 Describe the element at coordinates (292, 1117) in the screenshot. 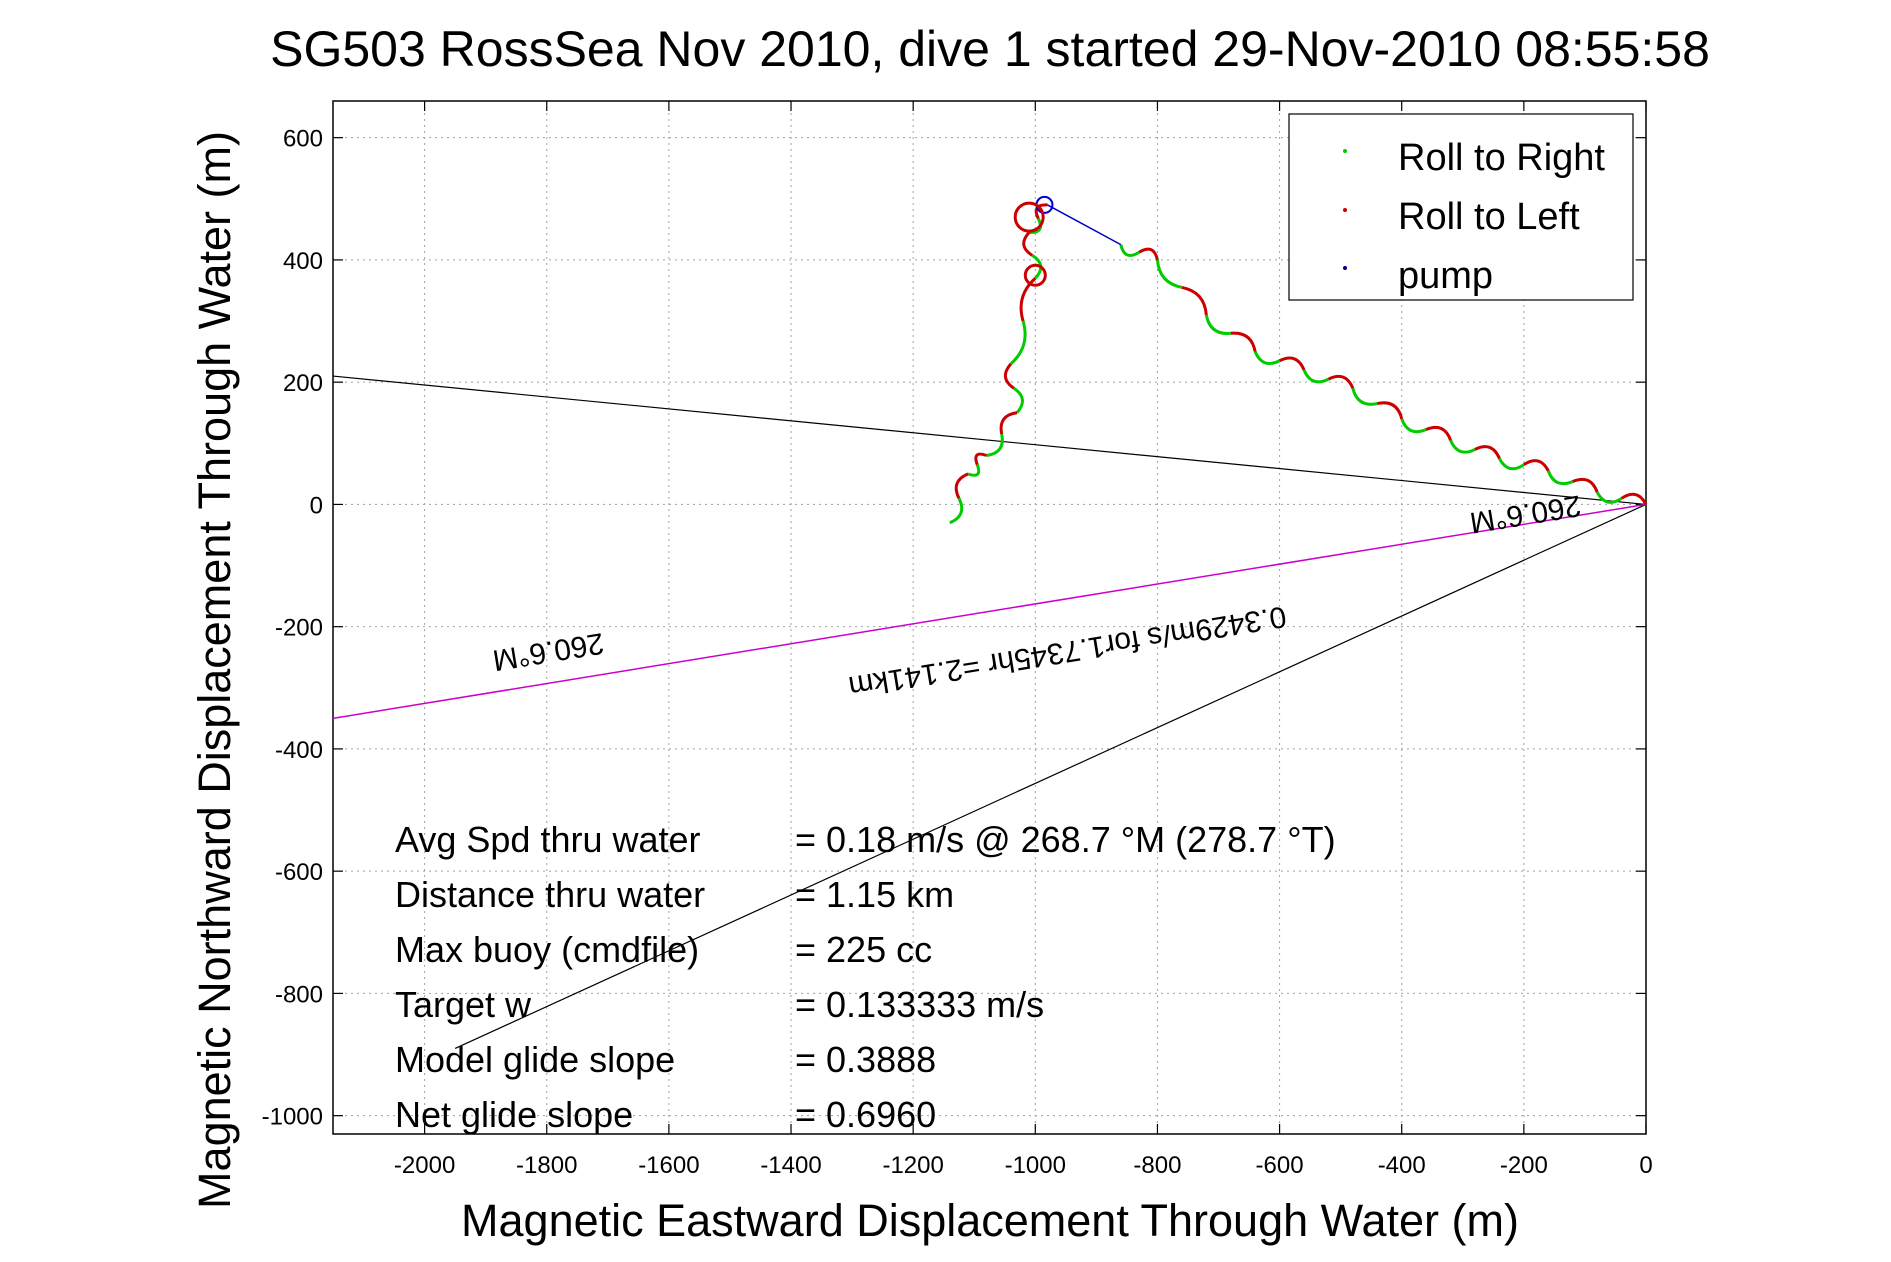

I see `y-tick-label: -1000` at that location.